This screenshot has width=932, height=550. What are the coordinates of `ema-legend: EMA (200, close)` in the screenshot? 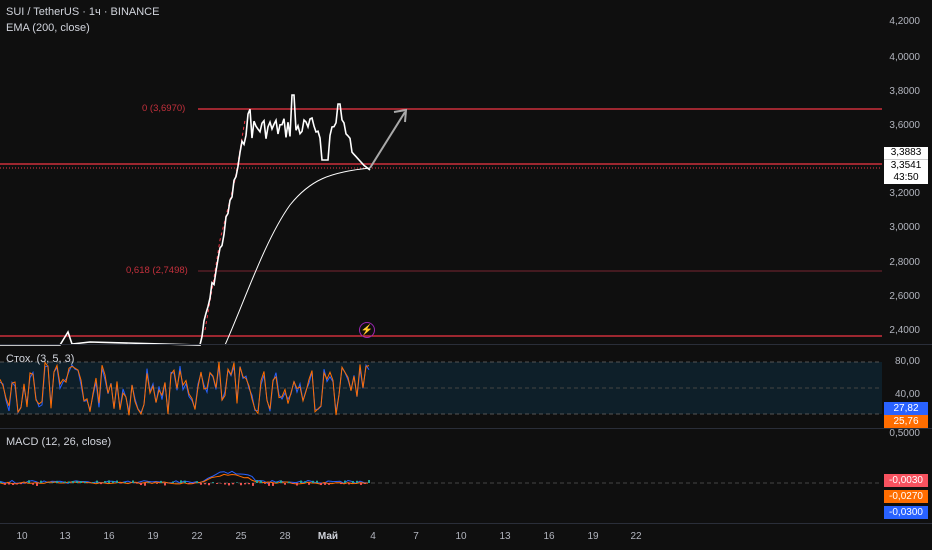 It's located at (48, 28).